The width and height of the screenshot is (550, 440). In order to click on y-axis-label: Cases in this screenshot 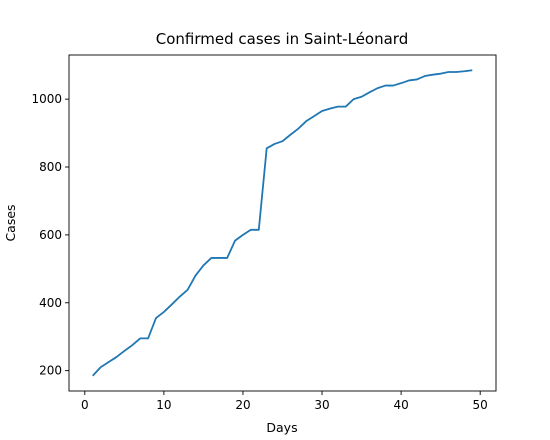, I will do `click(10, 222)`.